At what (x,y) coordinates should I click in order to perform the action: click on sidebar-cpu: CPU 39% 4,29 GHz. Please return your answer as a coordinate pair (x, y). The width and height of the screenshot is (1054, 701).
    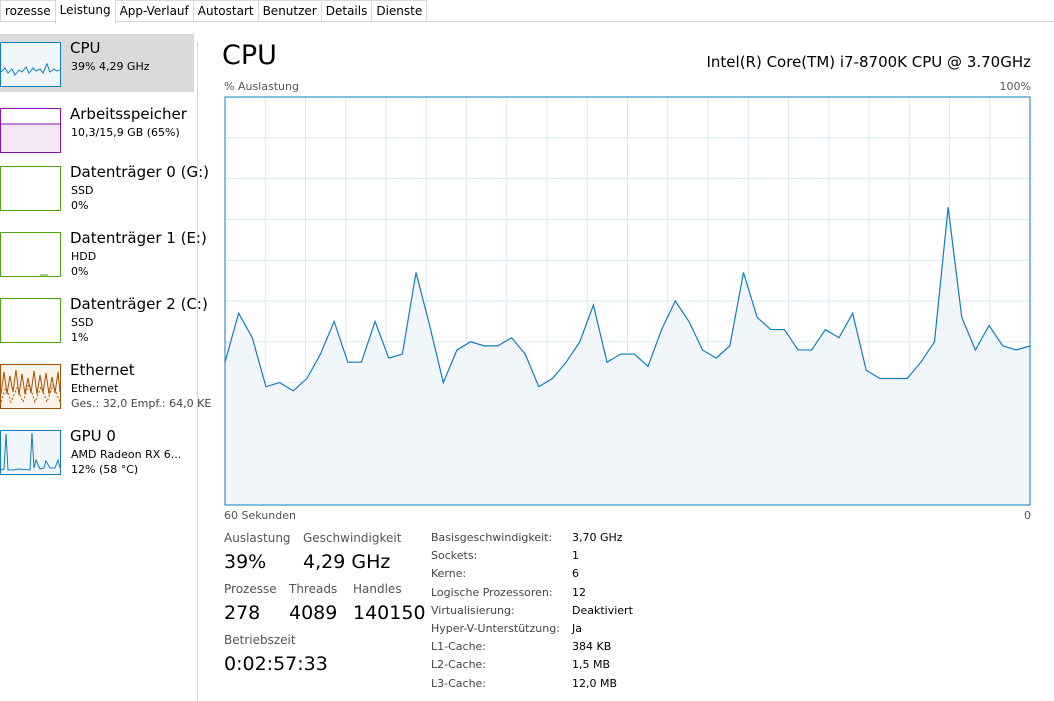
    Looking at the image, I should click on (97, 63).